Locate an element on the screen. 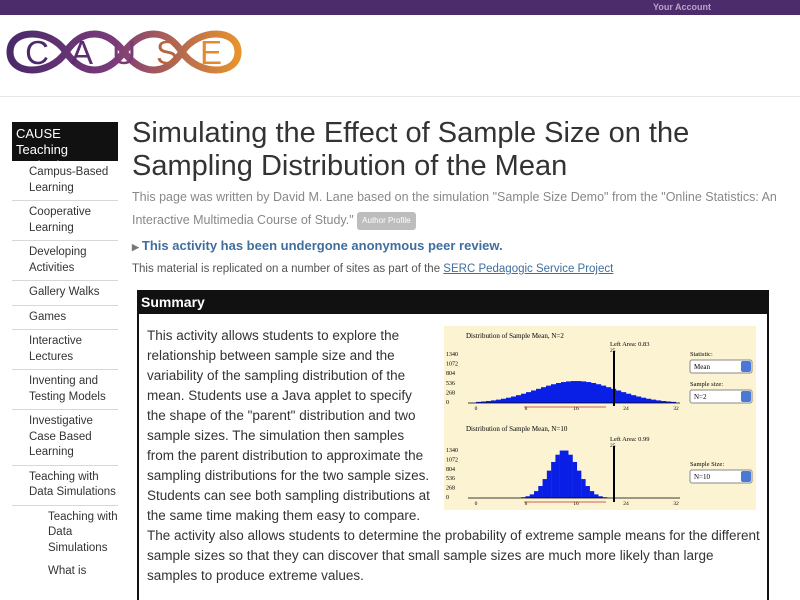 The width and height of the screenshot is (800, 600). logo-letter: A is located at coordinates (82, 52).